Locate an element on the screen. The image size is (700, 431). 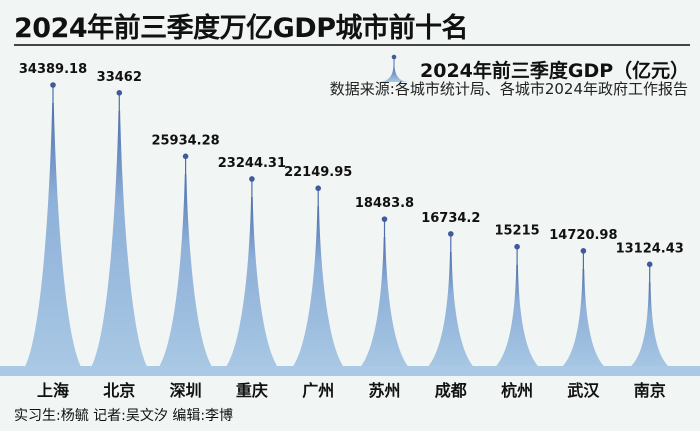
value-label: 13124.43 is located at coordinates (650, 248).